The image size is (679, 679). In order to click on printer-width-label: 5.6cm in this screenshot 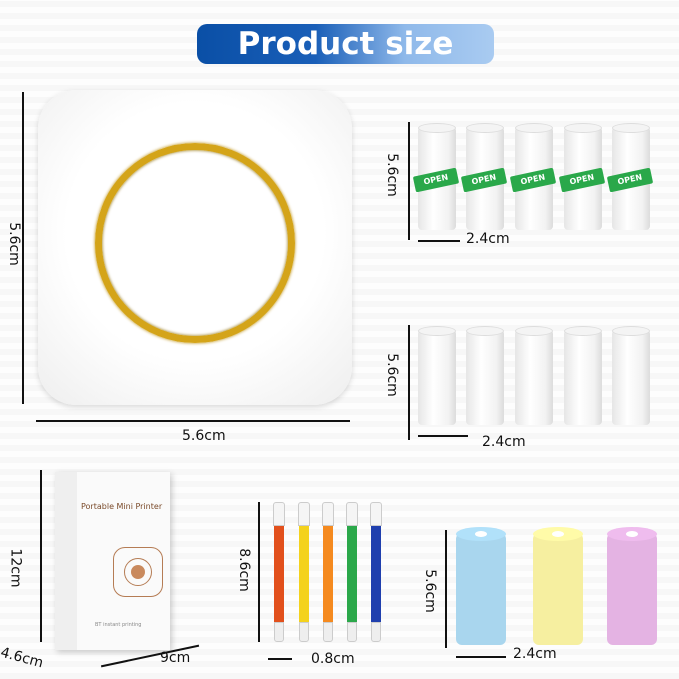, I will do `click(204, 436)`.